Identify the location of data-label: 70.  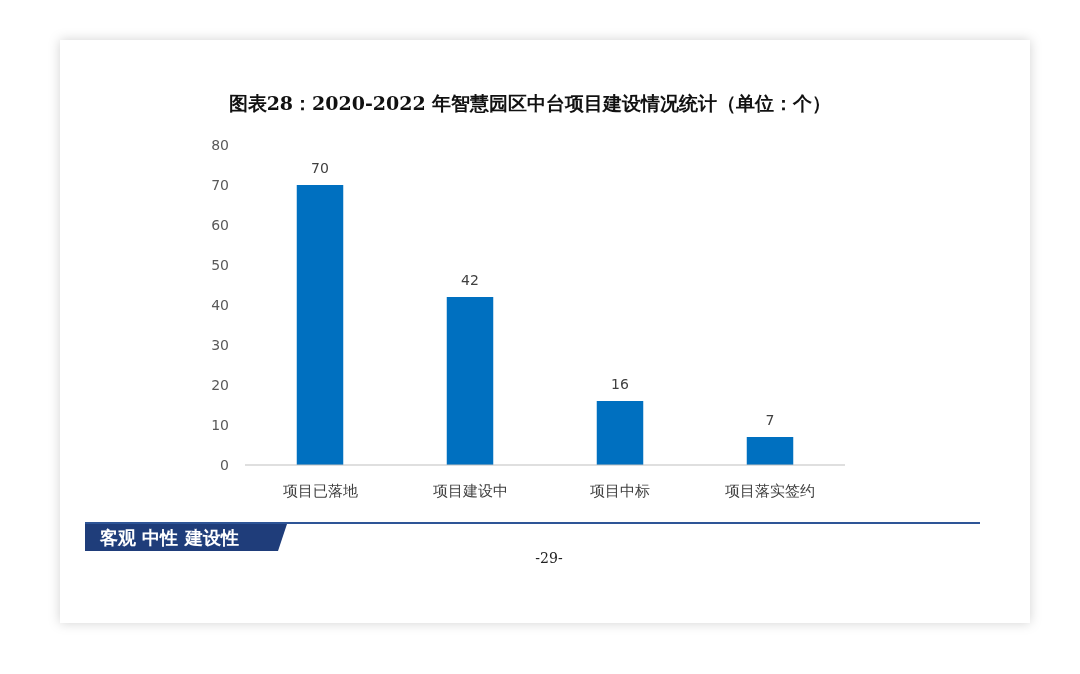
(320, 168).